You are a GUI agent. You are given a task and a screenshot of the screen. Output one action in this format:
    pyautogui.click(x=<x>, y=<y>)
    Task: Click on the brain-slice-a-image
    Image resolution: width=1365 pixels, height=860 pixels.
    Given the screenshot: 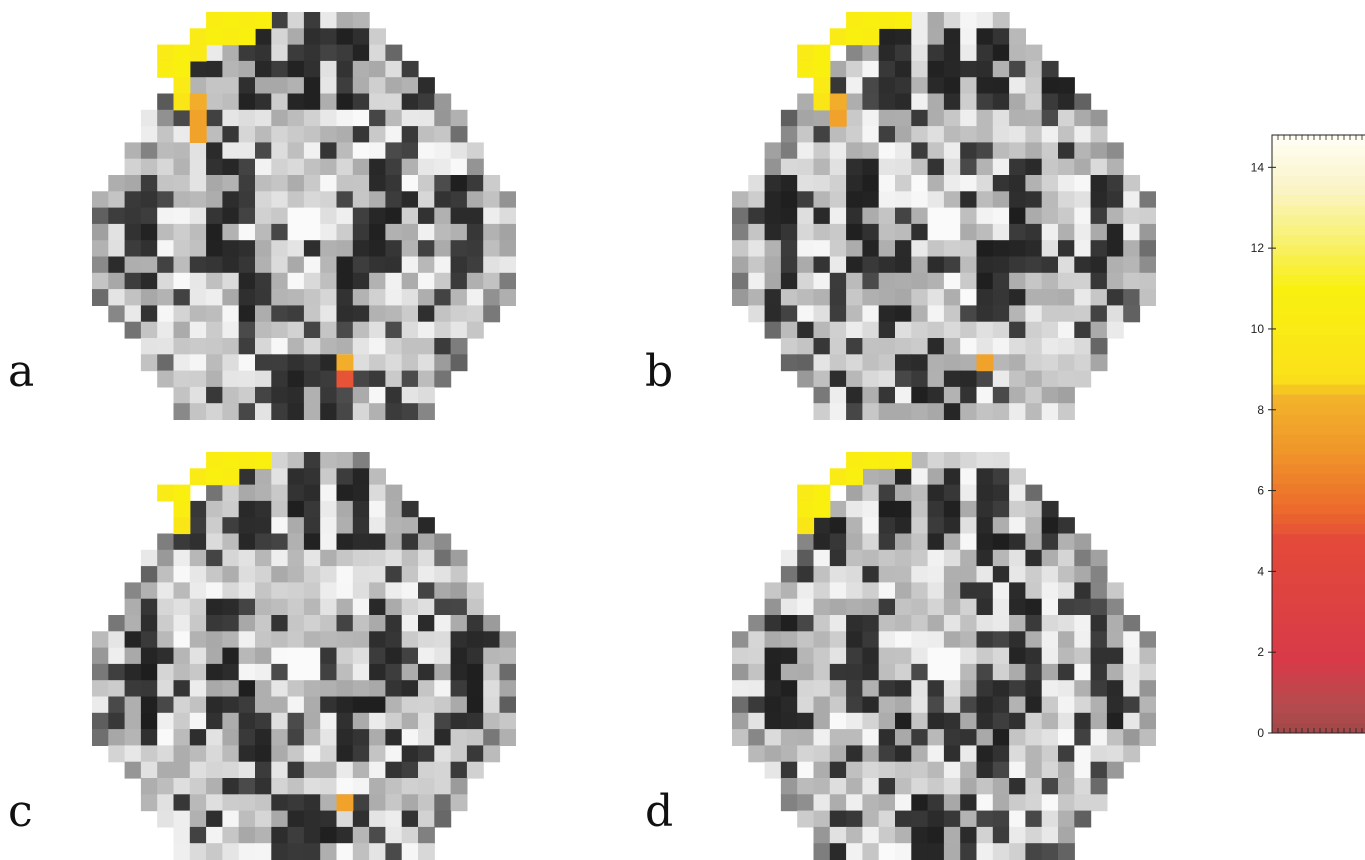 What is the action you would take?
    pyautogui.click(x=304, y=216)
    